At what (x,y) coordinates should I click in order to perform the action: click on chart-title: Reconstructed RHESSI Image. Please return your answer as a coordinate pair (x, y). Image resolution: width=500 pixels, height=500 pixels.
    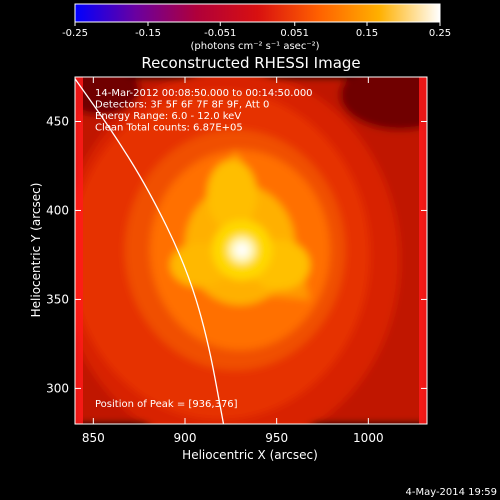
    Looking at the image, I should click on (250, 63).